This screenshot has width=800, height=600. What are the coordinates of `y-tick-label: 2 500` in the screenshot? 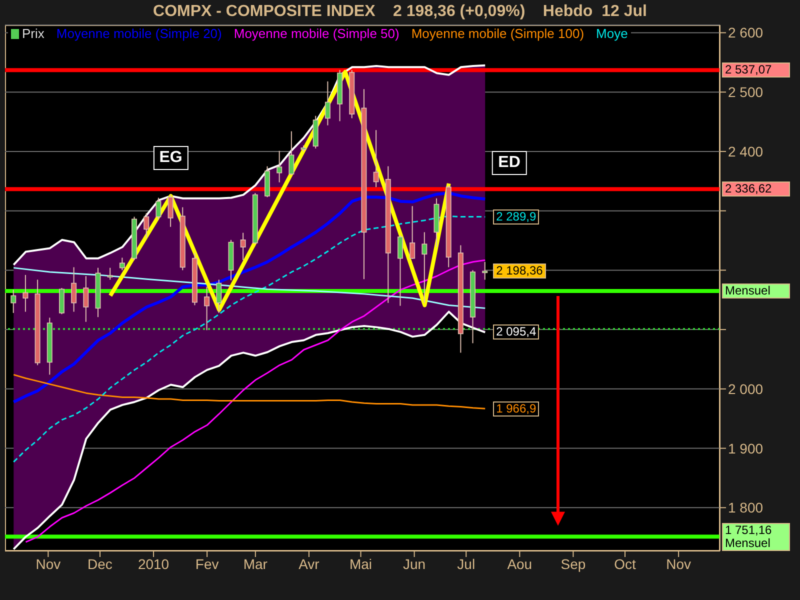 It's located at (746, 92).